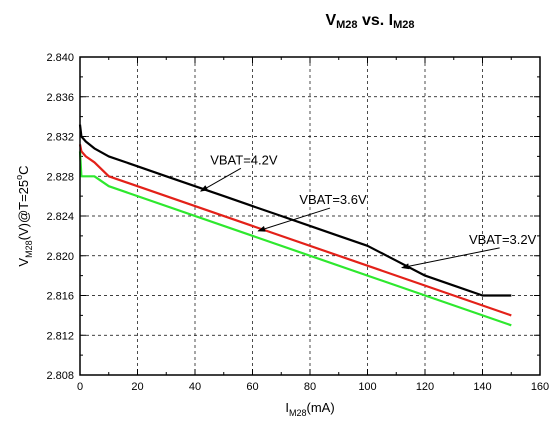 The image size is (551, 429). What do you see at coordinates (333, 199) in the screenshot?
I see `annotation-label: VBAT=3.6V` at bounding box center [333, 199].